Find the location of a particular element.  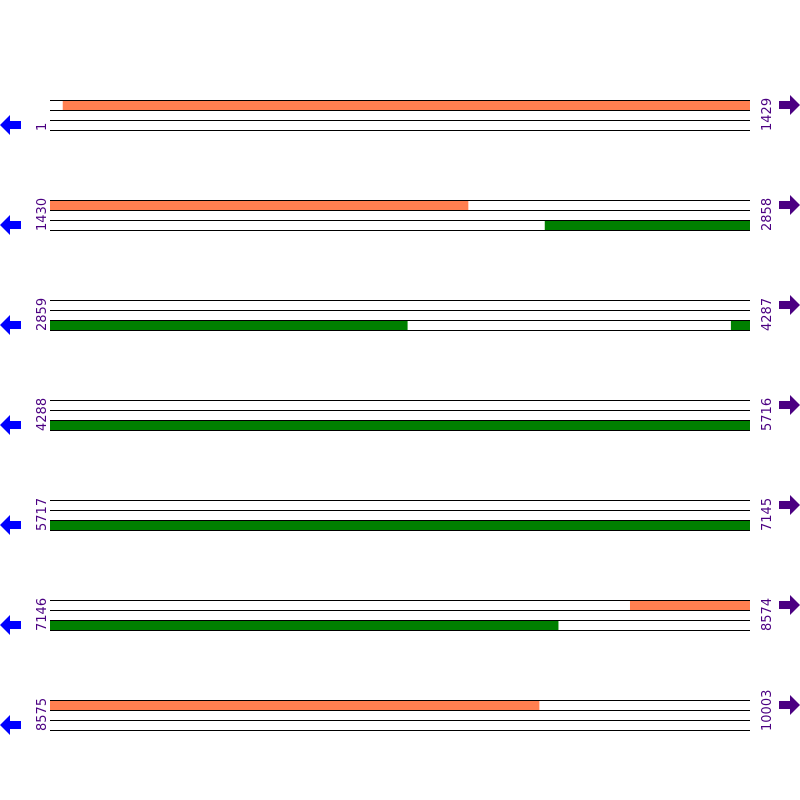

row-start-label: 1 is located at coordinates (42, 127).